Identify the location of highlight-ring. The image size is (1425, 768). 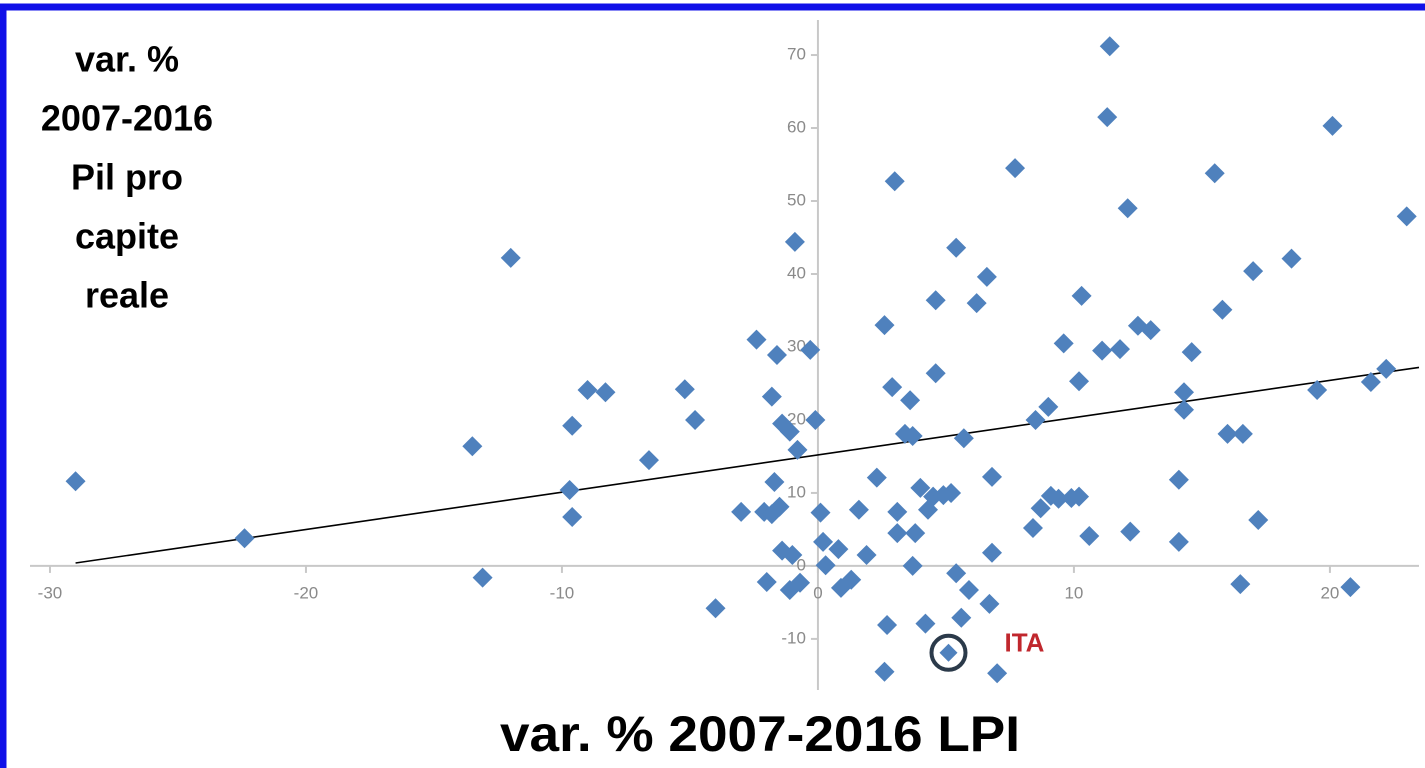
(948, 652).